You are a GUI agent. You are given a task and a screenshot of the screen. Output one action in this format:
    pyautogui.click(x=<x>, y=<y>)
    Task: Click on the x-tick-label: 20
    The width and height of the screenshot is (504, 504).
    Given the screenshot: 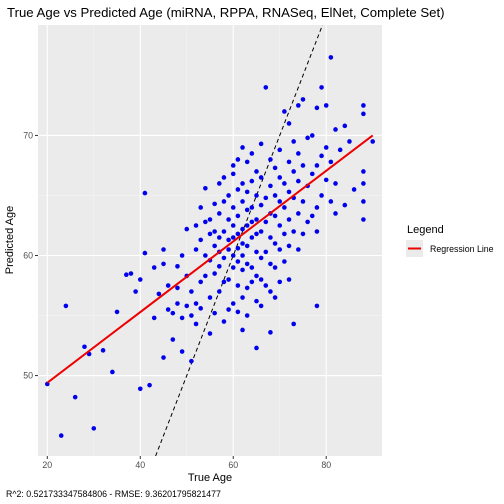 What is the action you would take?
    pyautogui.click(x=47, y=465)
    